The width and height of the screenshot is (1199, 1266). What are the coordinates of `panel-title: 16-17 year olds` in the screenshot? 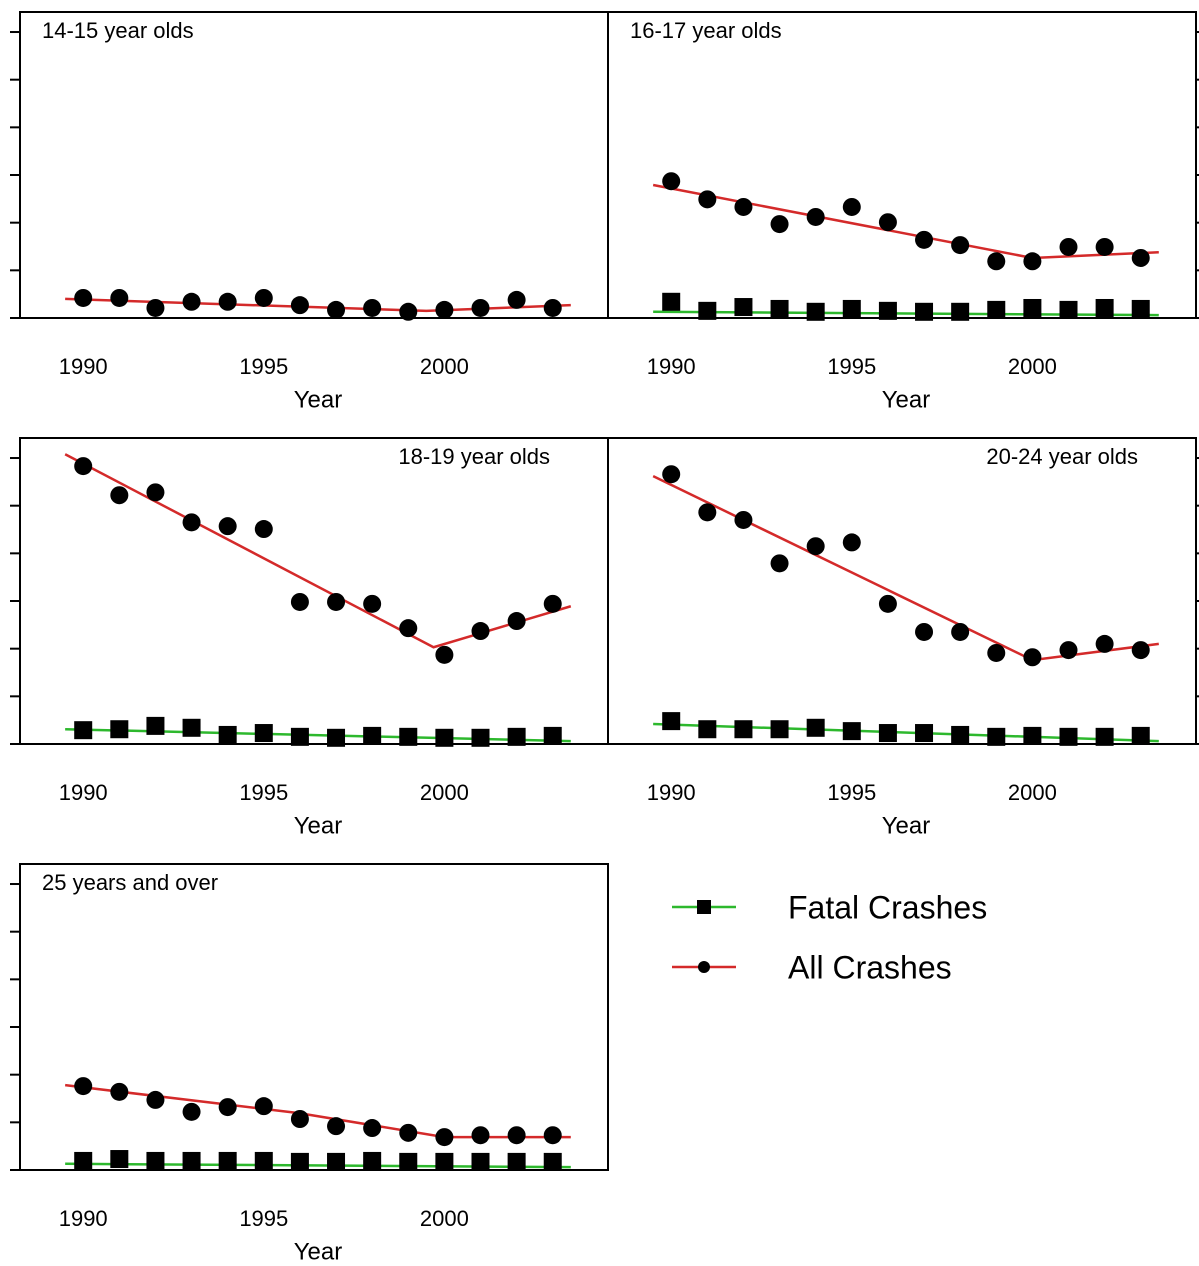 It's located at (706, 30).